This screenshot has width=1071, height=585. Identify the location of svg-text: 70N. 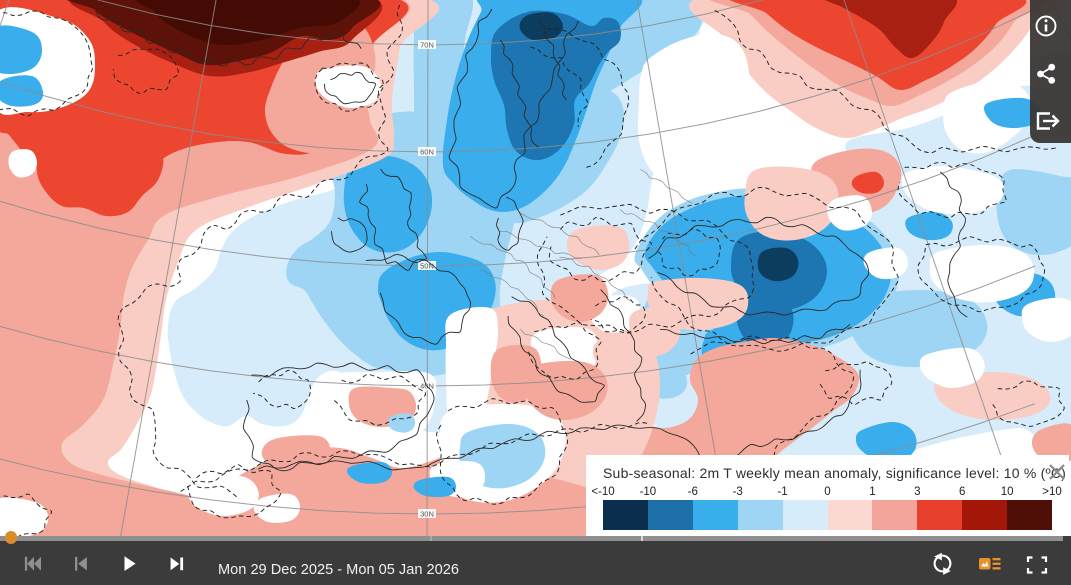
(427, 45).